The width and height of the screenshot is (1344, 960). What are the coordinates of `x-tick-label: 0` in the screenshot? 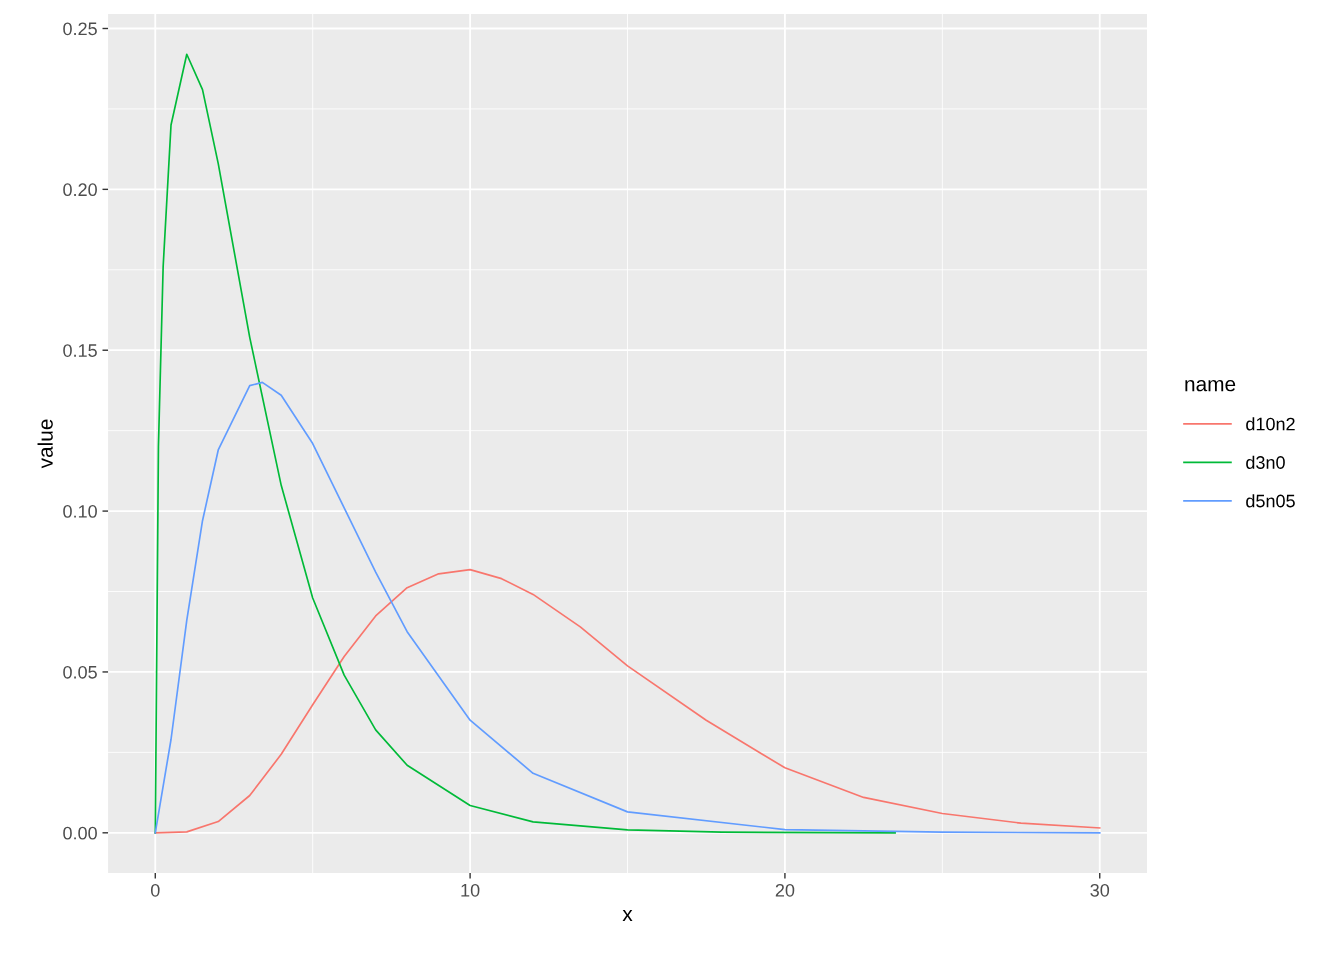 It's located at (155, 890).